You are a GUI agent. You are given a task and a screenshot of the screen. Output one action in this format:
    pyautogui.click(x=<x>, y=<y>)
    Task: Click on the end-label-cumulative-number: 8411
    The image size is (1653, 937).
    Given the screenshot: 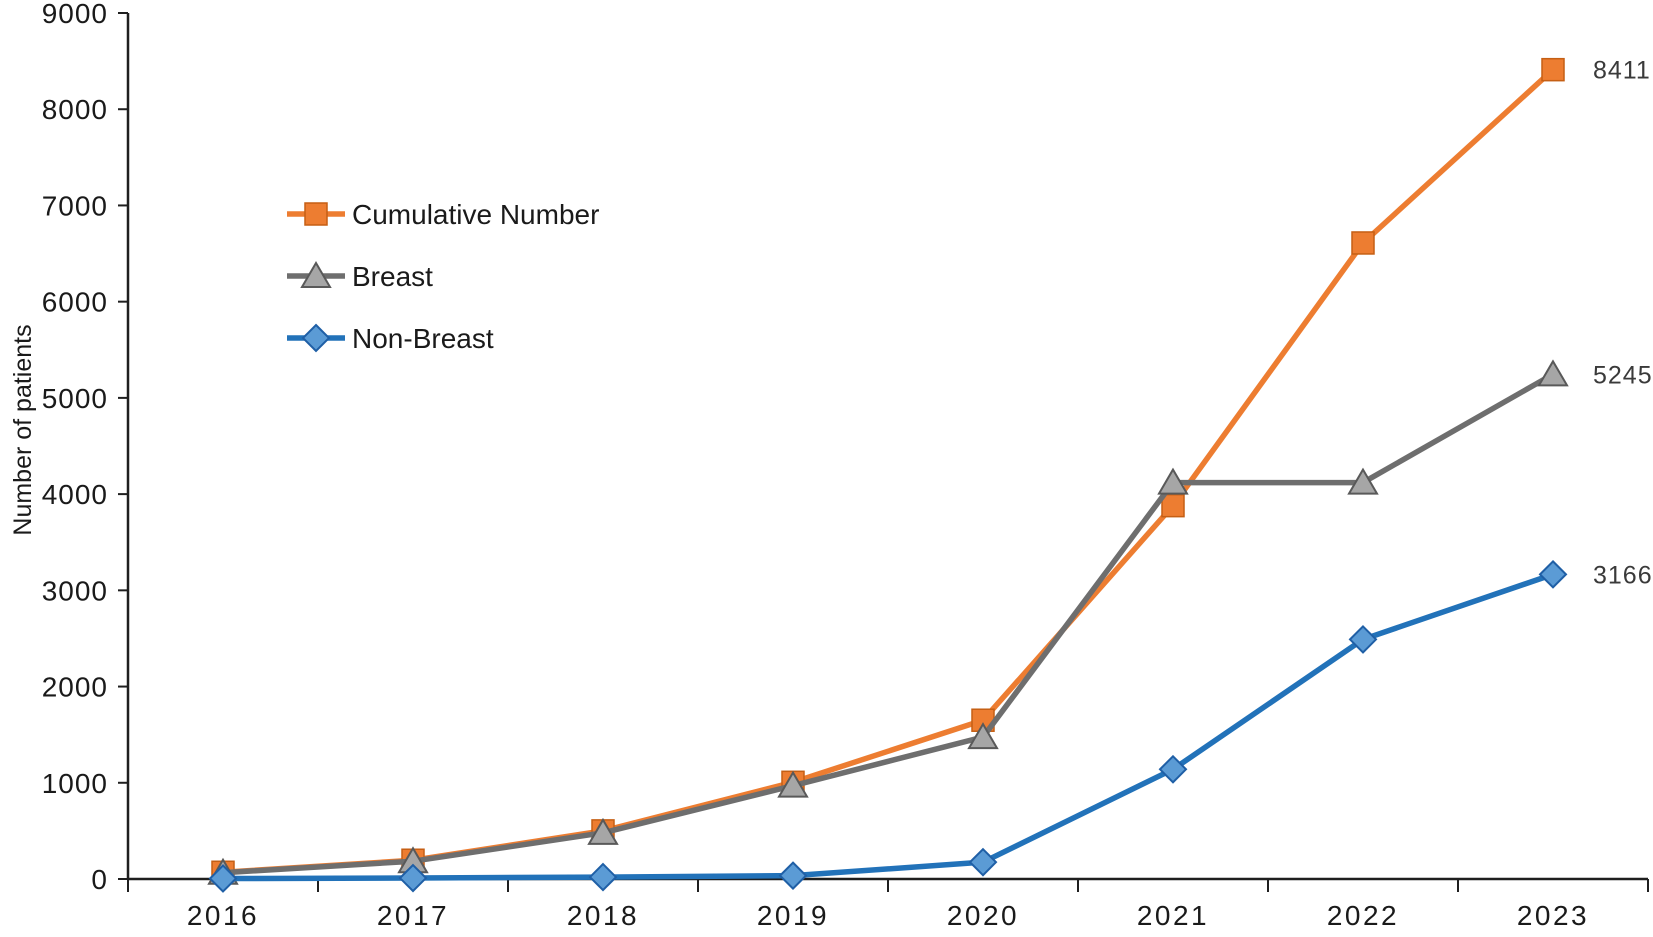 What is the action you would take?
    pyautogui.click(x=1622, y=71)
    